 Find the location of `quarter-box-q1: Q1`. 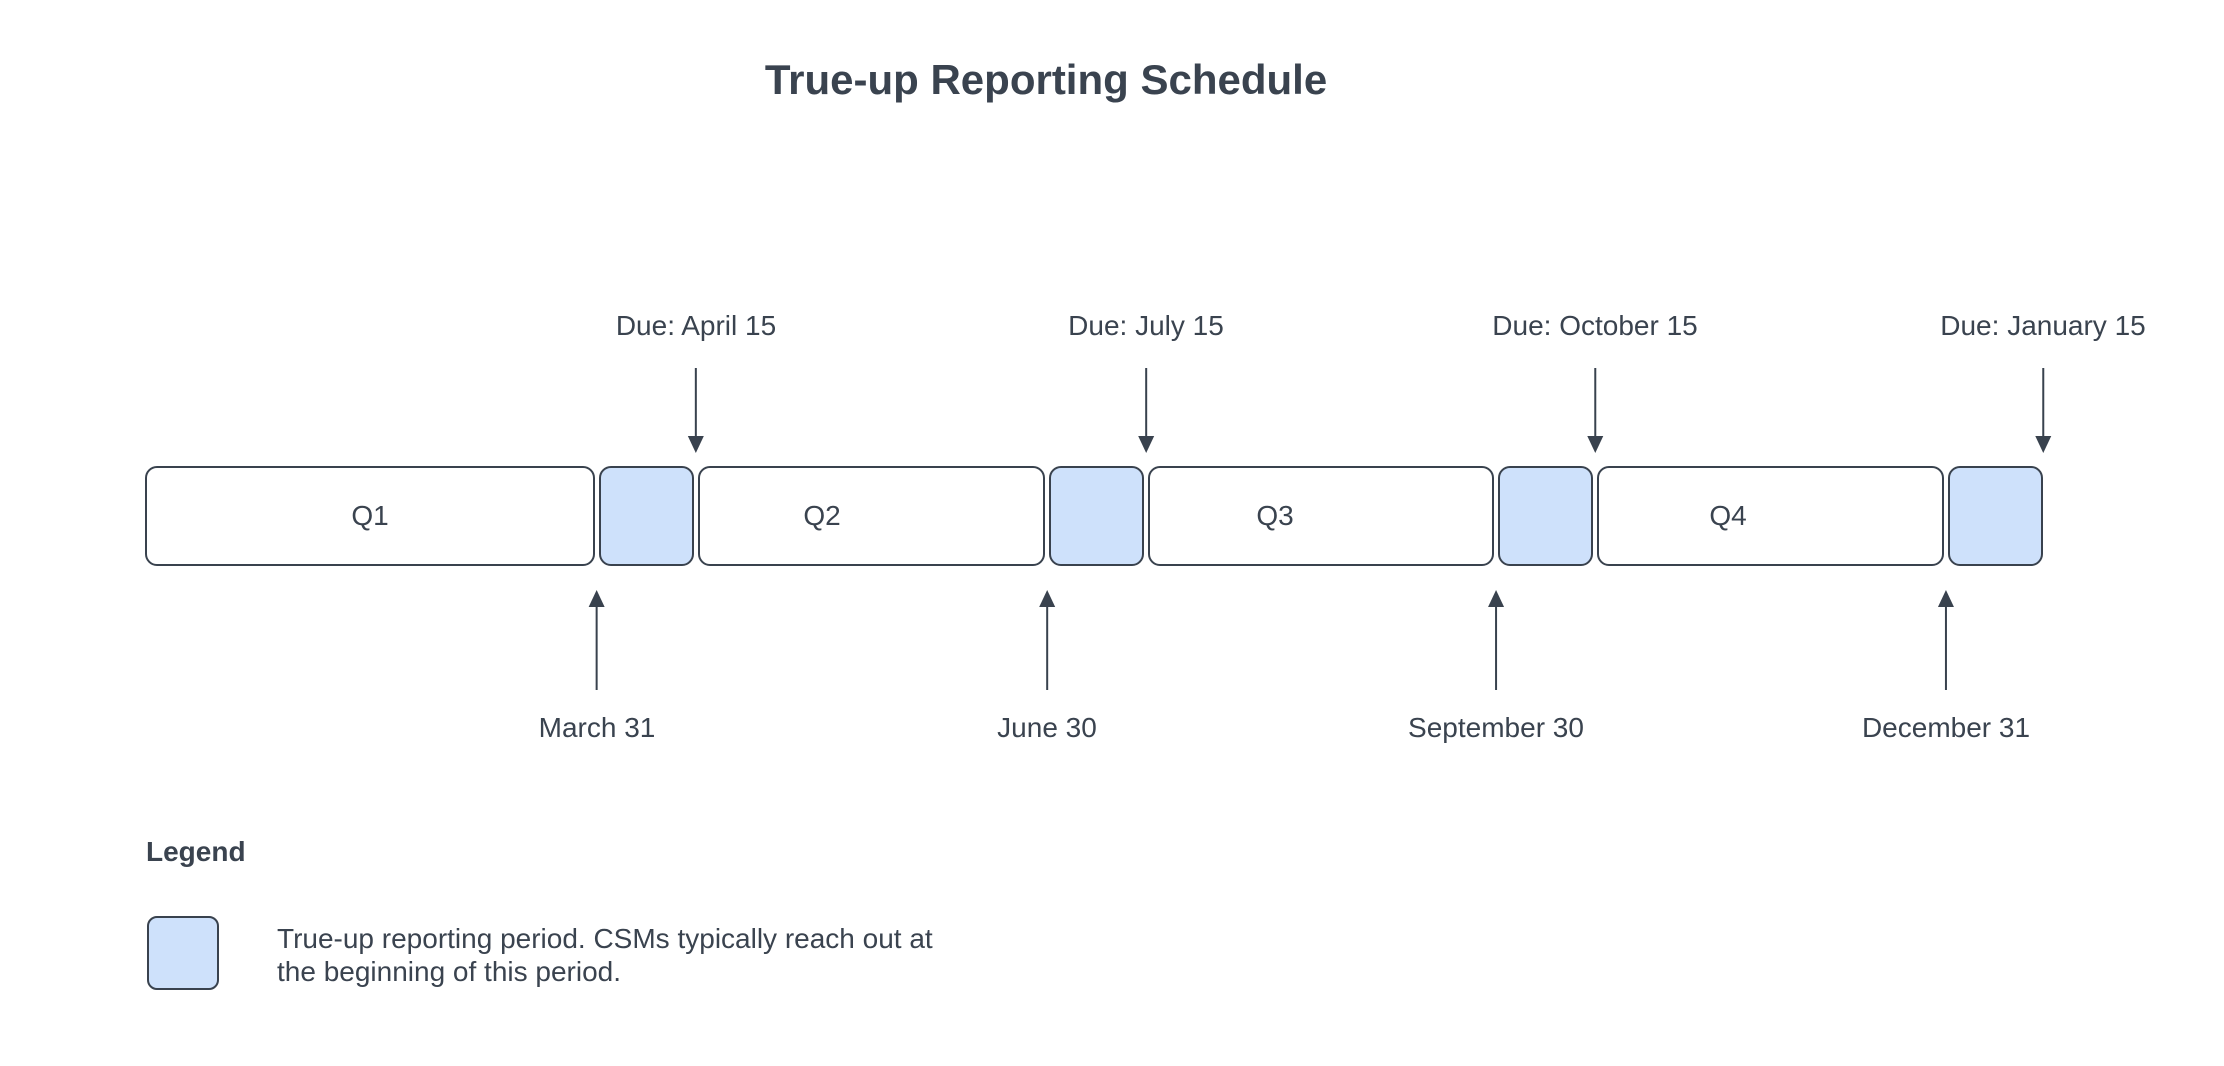

quarter-box-q1: Q1 is located at coordinates (370, 516).